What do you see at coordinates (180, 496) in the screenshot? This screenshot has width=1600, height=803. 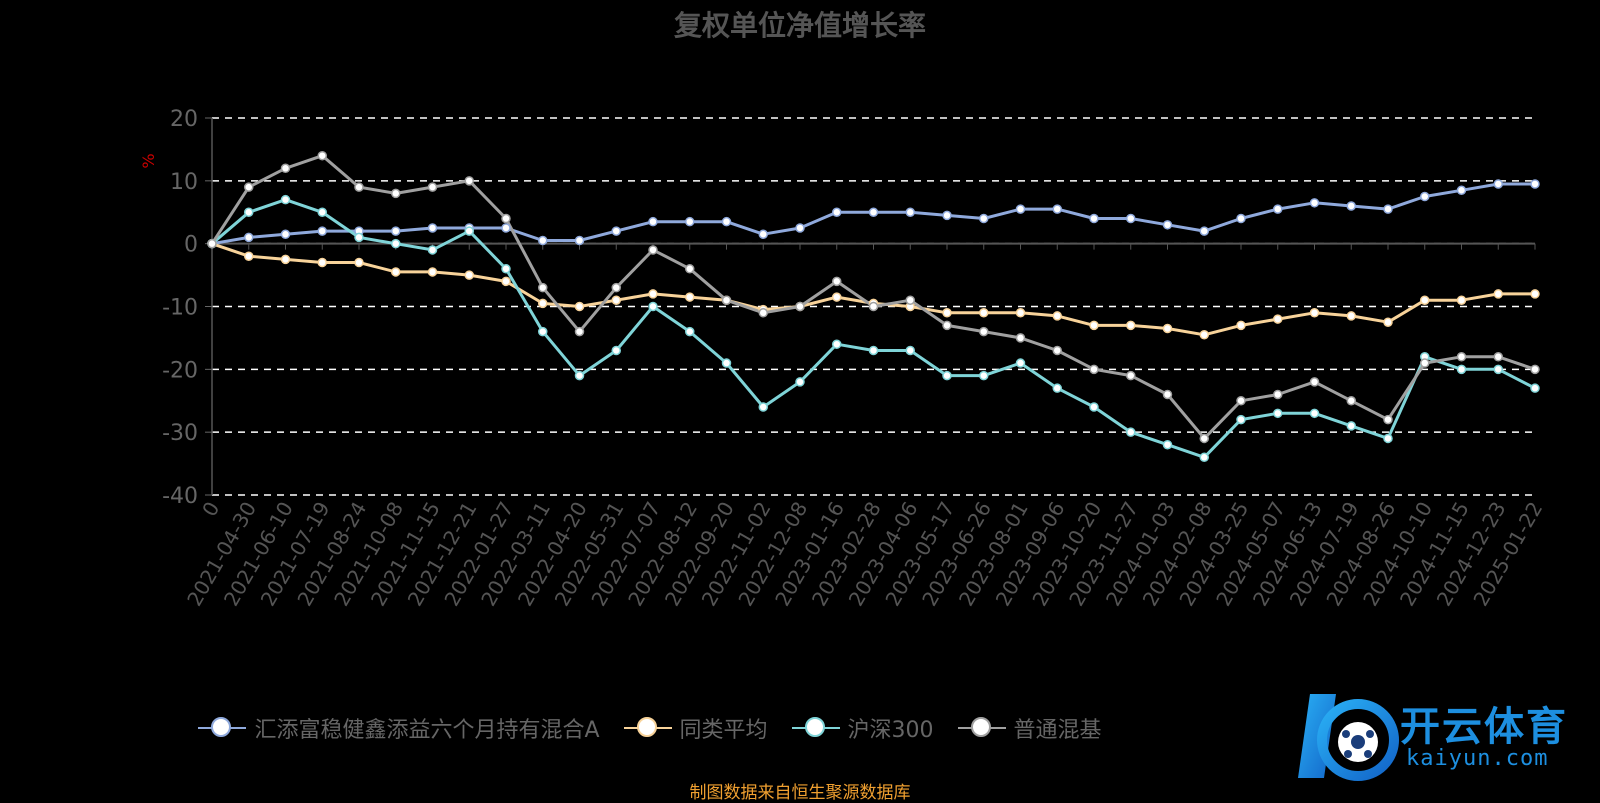 I see `y-tick-label: -40` at bounding box center [180, 496].